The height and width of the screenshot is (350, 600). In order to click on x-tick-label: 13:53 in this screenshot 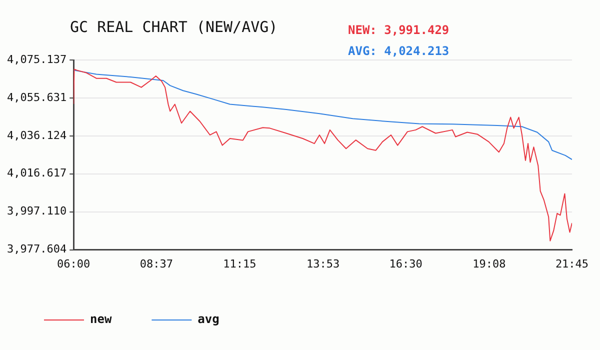, I will do `click(323, 263)`.